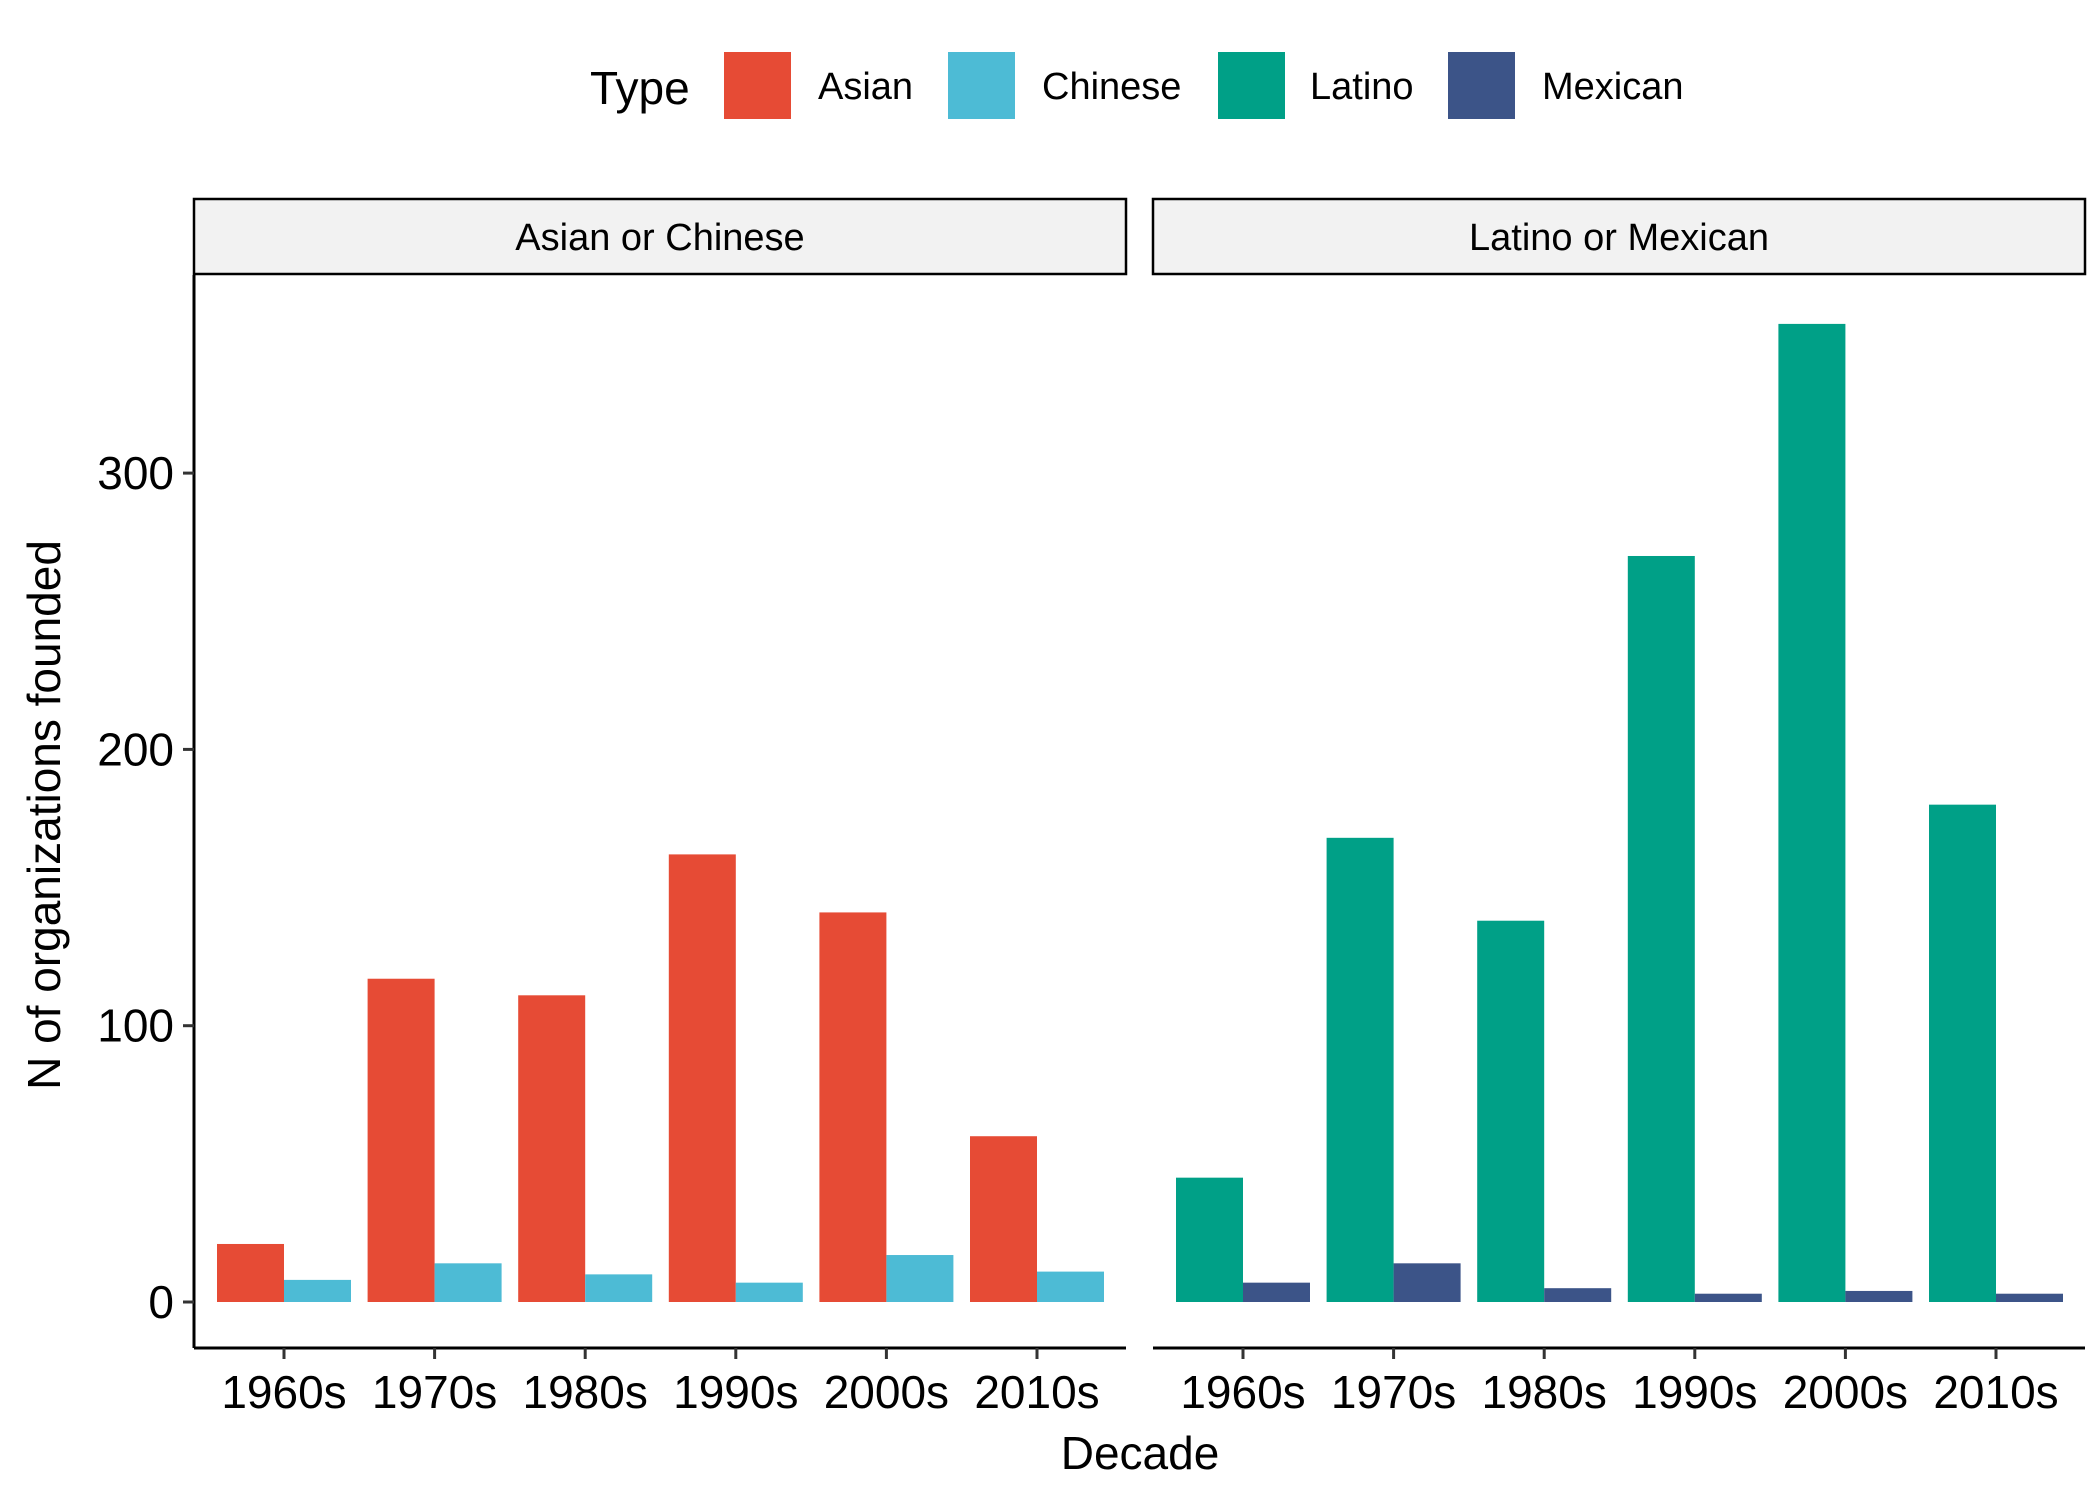 This screenshot has height=1505, width=2100. What do you see at coordinates (1362, 87) in the screenshot?
I see `legend-label-latino: Latino` at bounding box center [1362, 87].